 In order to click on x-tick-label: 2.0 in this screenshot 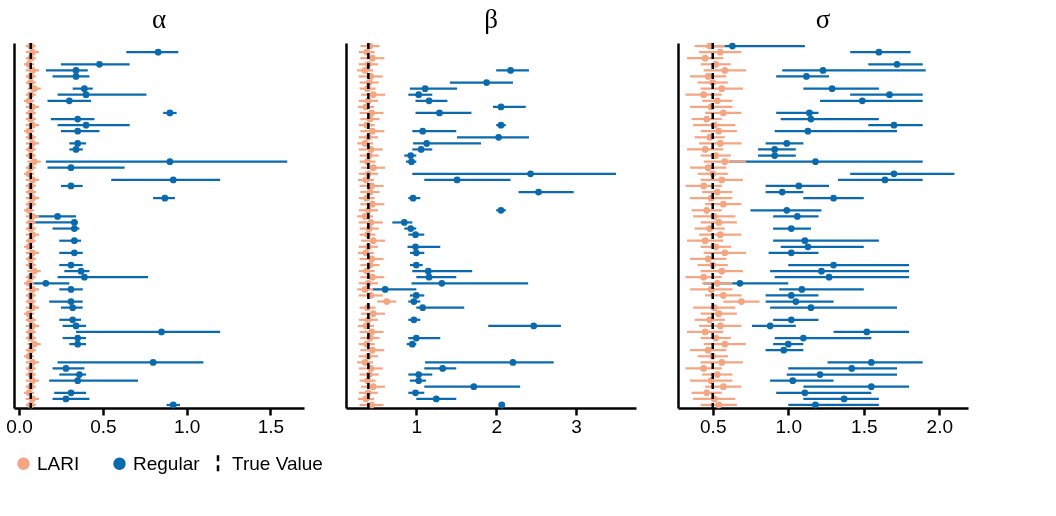, I will do `click(940, 426)`.